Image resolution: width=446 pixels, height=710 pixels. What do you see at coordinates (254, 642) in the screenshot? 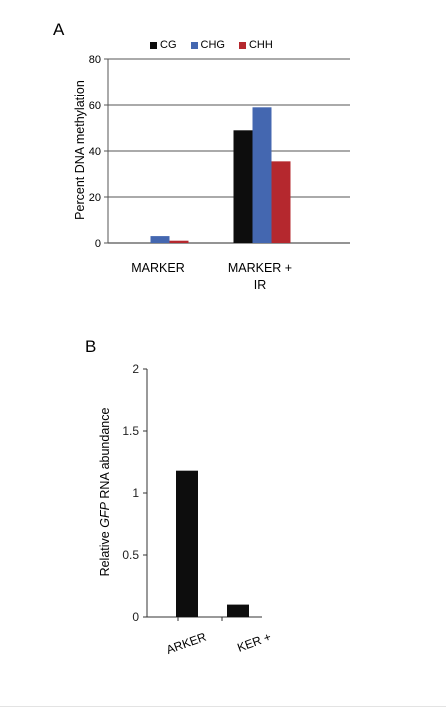
I see `chart-b-category-label: KER +` at bounding box center [254, 642].